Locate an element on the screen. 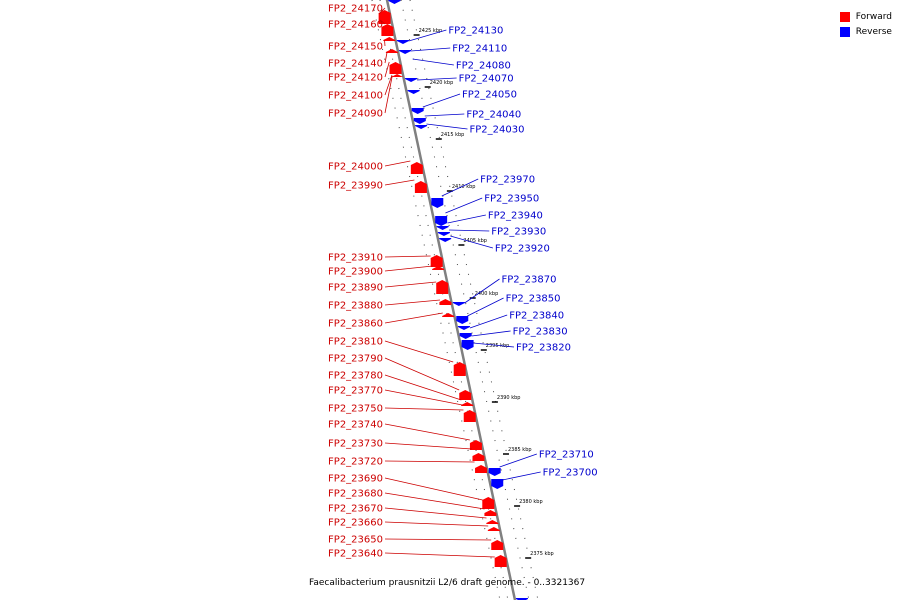 This screenshot has height=600, width=900. forward-gene-label: FP2_23720 is located at coordinates (355, 462).